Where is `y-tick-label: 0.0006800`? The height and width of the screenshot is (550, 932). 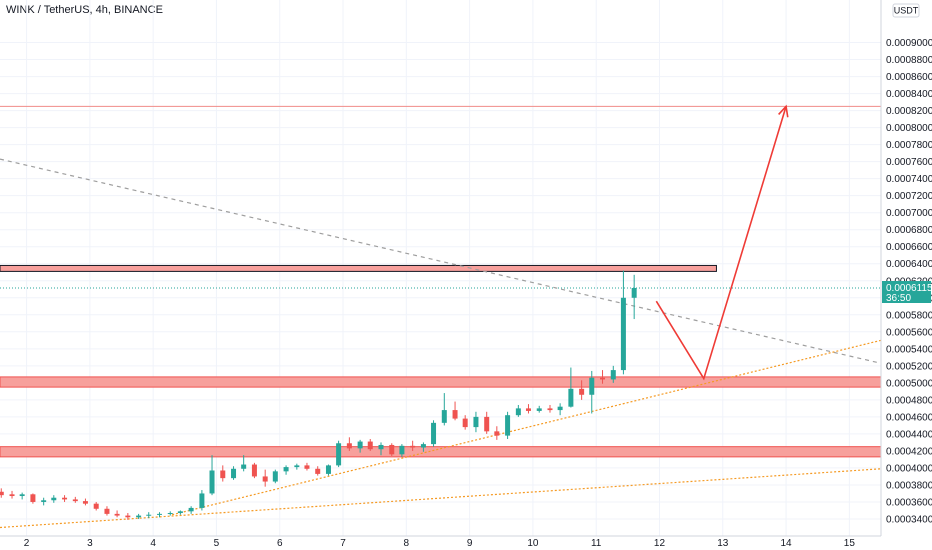
y-tick-label: 0.0006800 is located at coordinates (909, 230).